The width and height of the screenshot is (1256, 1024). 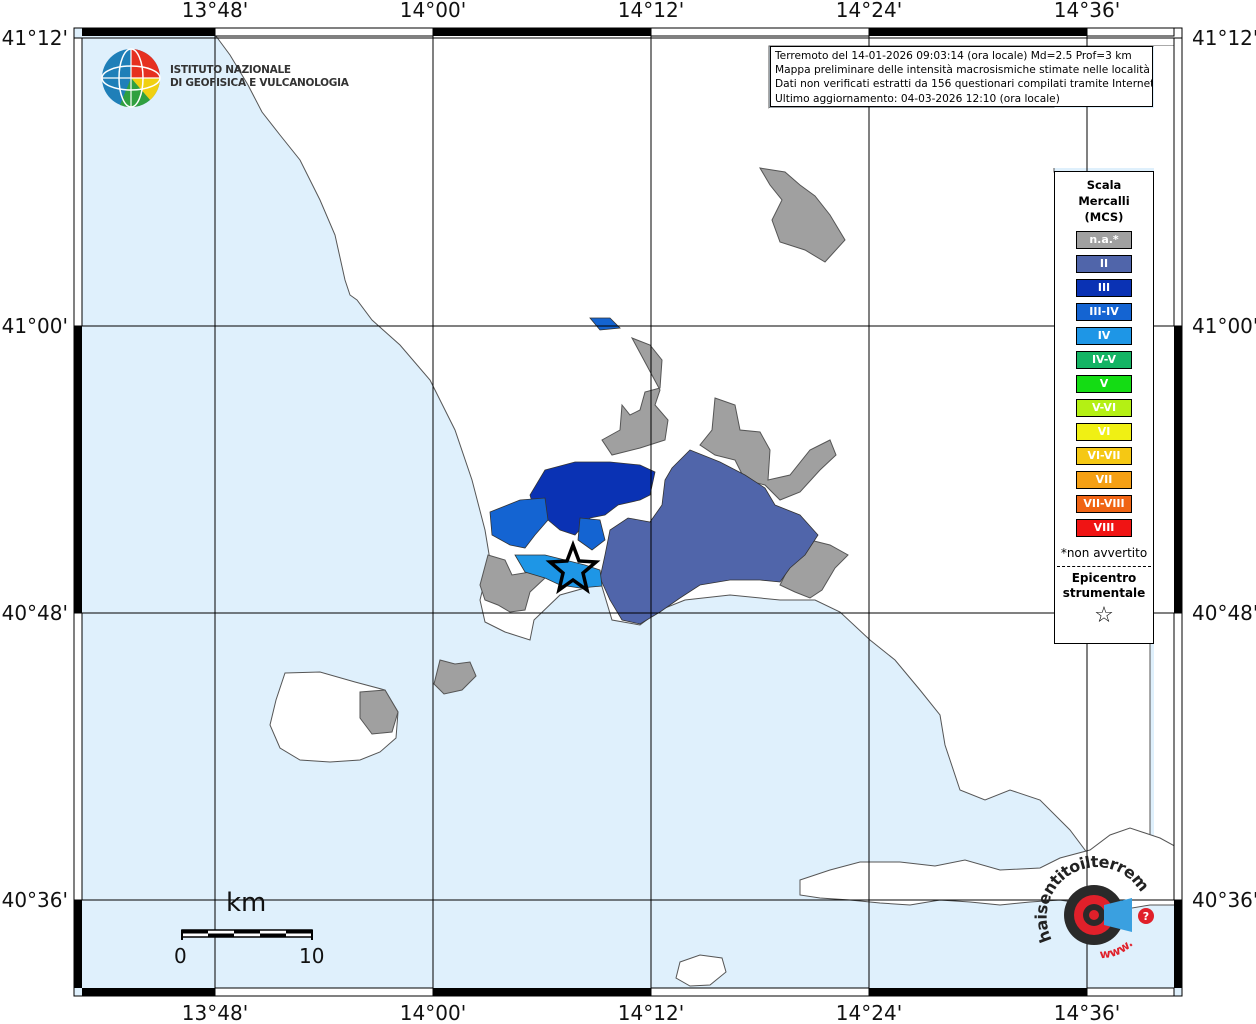 What do you see at coordinates (1104, 264) in the screenshot?
I see `legend-item: II` at bounding box center [1104, 264].